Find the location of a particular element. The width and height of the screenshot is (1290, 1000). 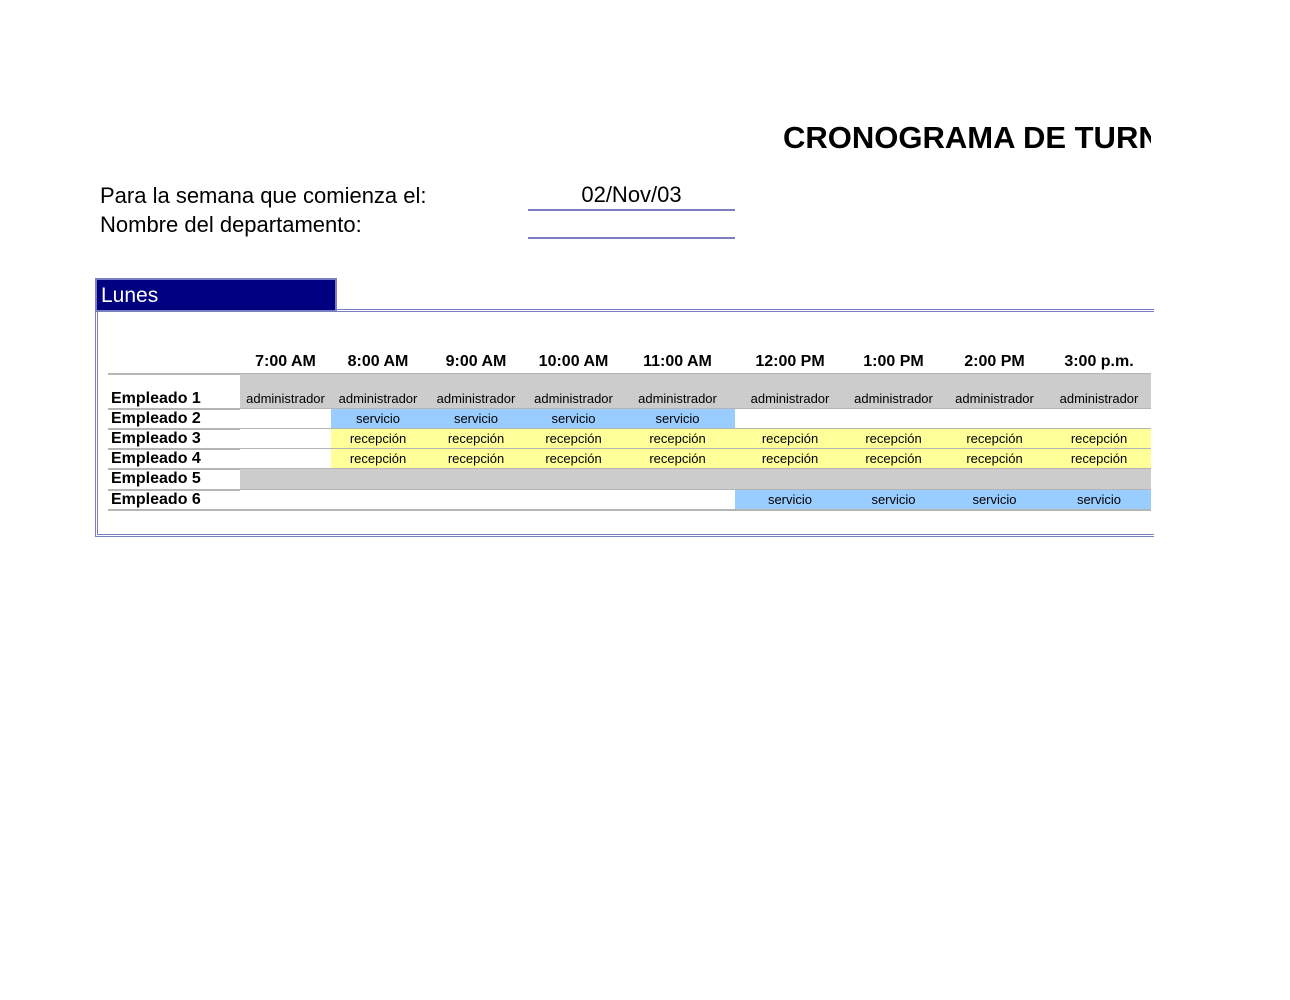

week-label: Para la semana que comienza el: is located at coordinates (263, 195).